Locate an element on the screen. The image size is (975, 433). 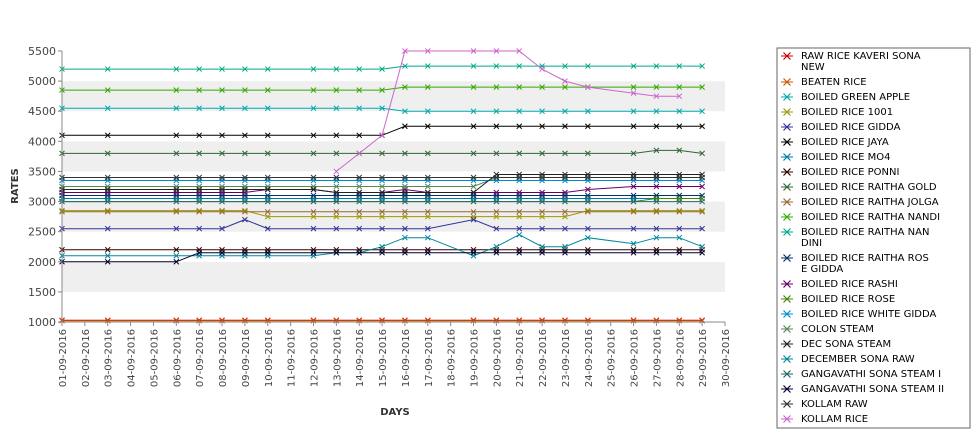
y-tick-label: 4000 is located at coordinates (42, 141).